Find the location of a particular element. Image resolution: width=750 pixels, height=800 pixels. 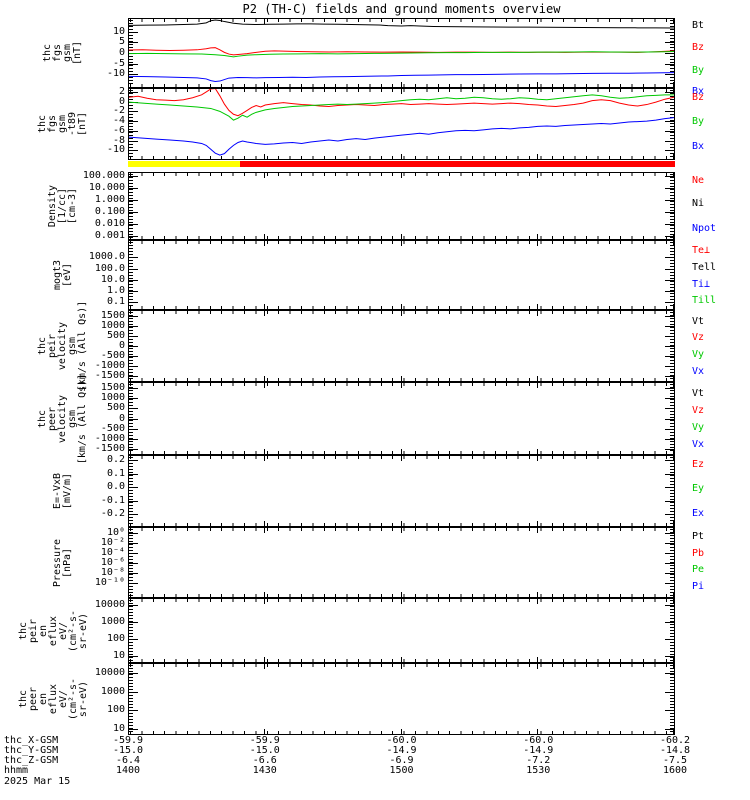

trace-label-tell: Tell is located at coordinates (704, 267).